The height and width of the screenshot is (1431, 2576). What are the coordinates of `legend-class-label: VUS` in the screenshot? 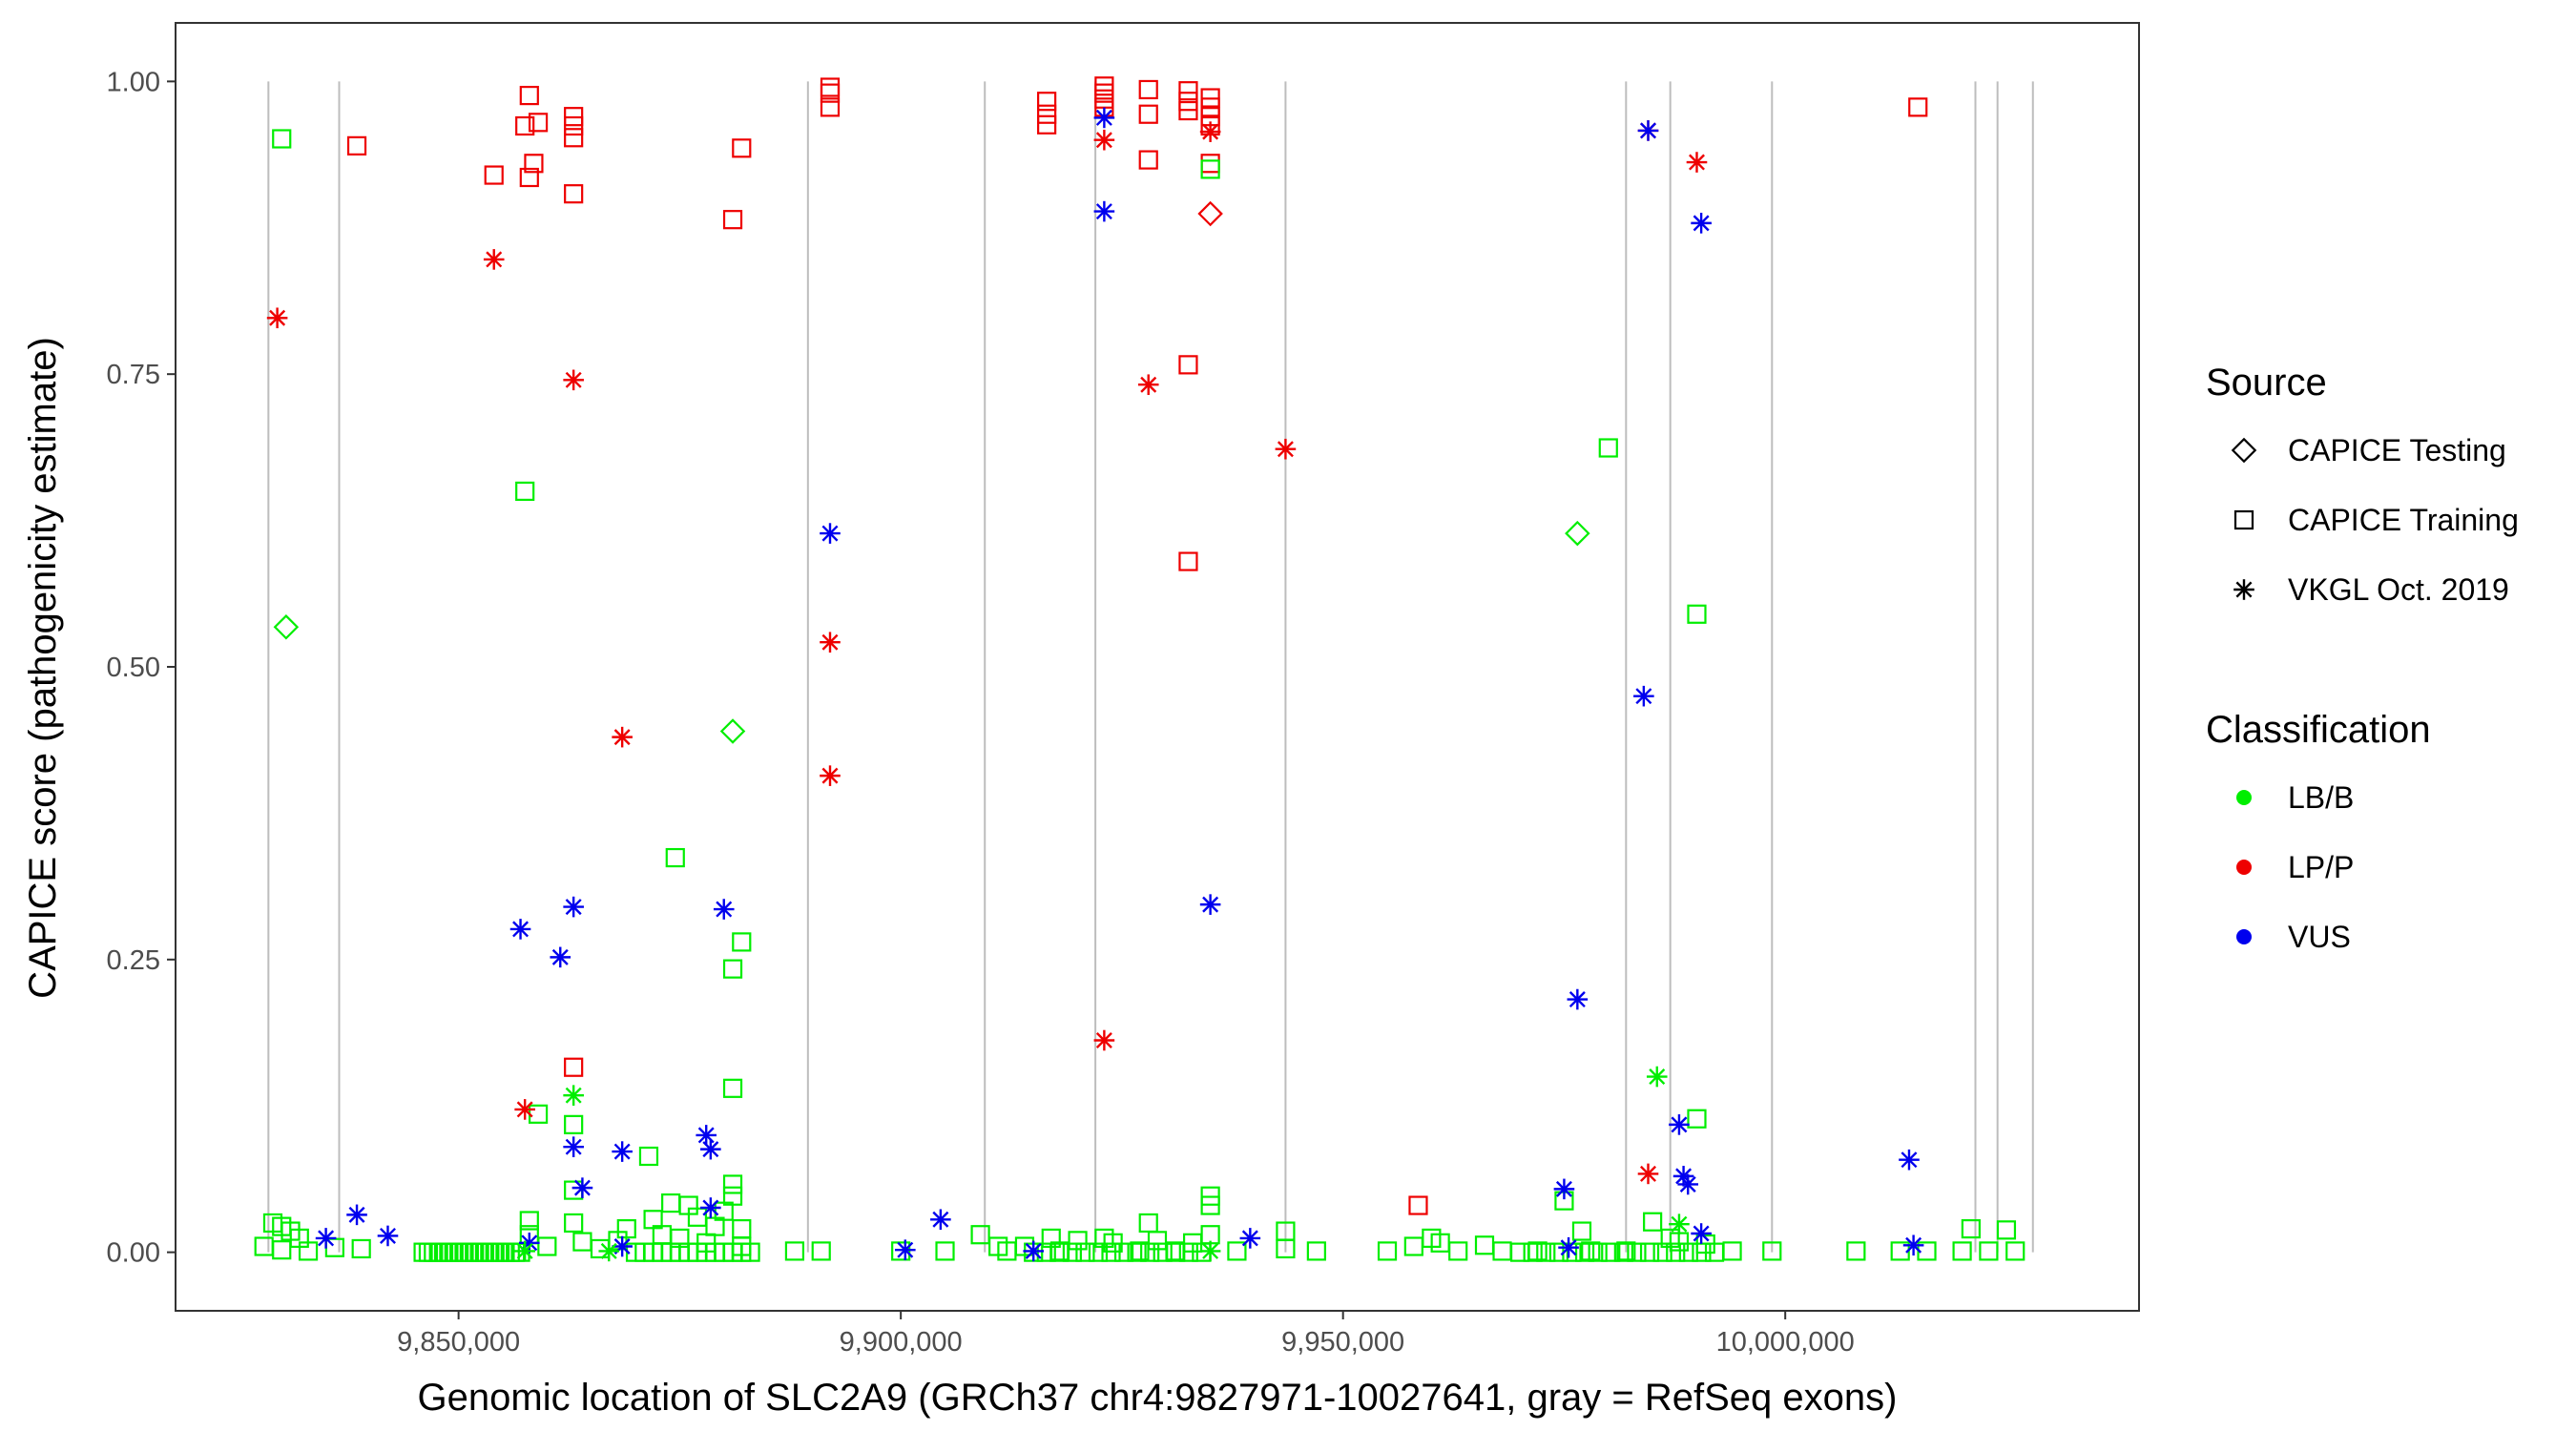 It's located at (2319, 937).